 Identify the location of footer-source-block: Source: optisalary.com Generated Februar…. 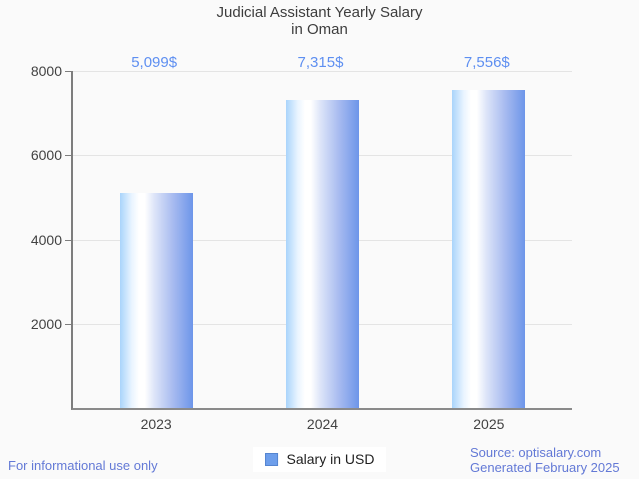
(545, 460).